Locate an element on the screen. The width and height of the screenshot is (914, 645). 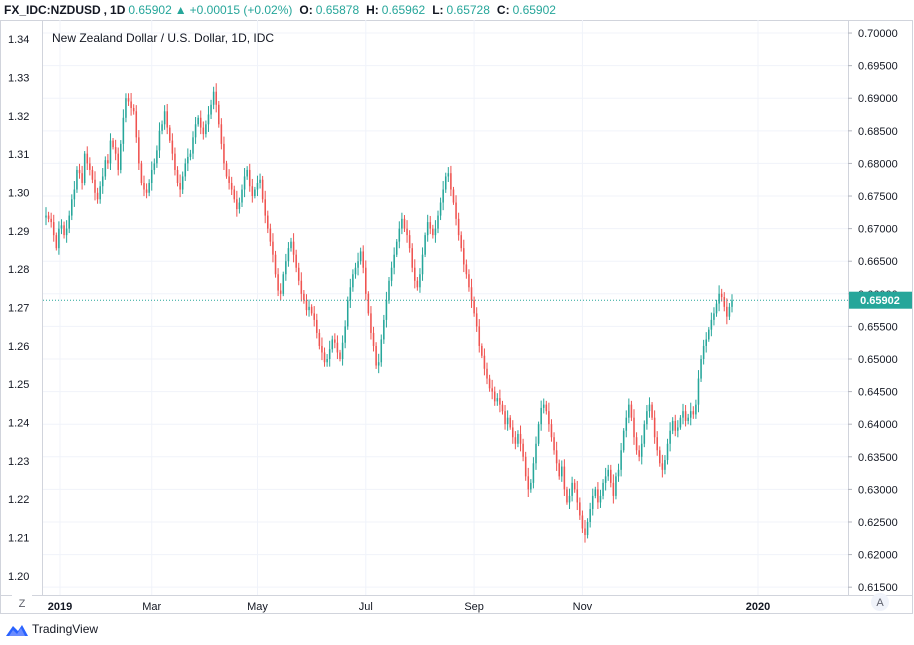
time-tick-label: Jul is located at coordinates (366, 607).